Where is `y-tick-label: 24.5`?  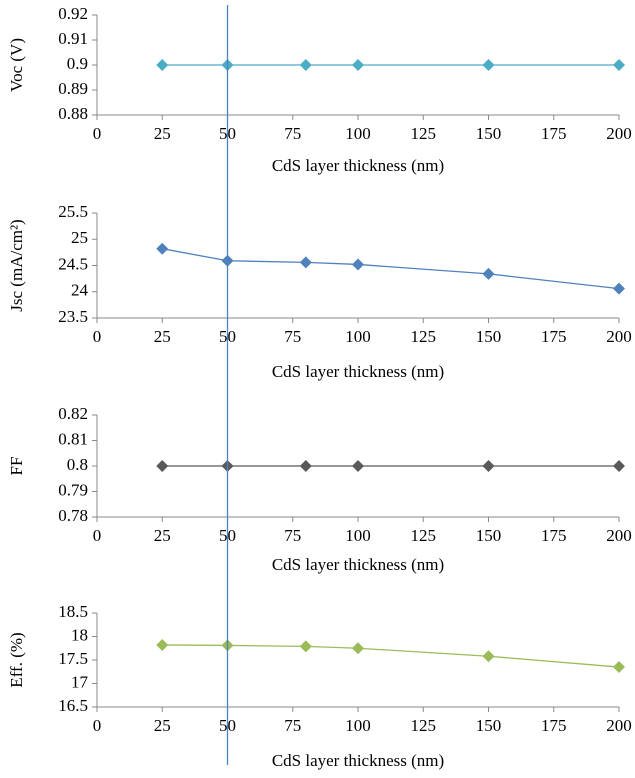
y-tick-label: 24.5 is located at coordinates (73, 263).